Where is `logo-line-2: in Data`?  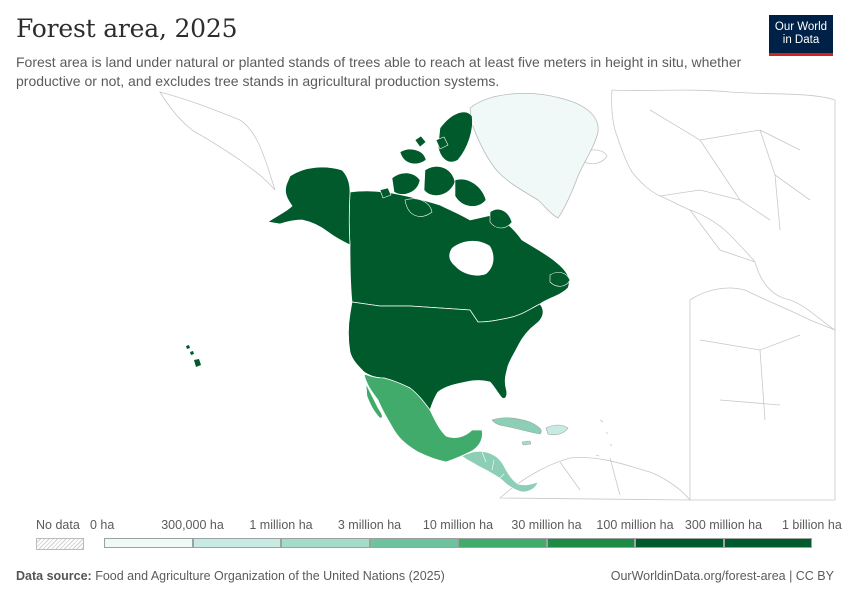 logo-line-2: in Data is located at coordinates (801, 40).